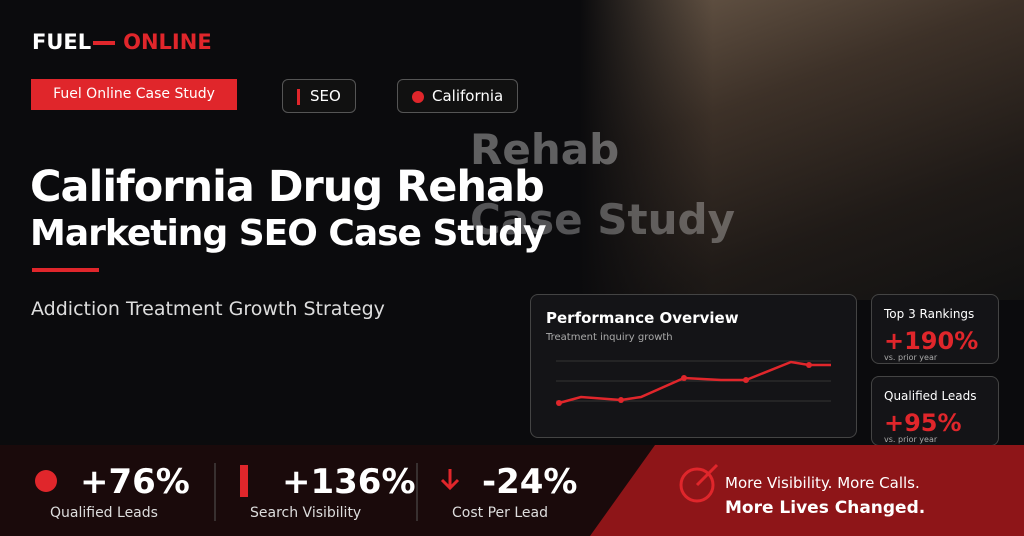 Image resolution: width=1024 pixels, height=536 pixels. What do you see at coordinates (62, 42) in the screenshot?
I see `logo-left: FUEL` at bounding box center [62, 42].